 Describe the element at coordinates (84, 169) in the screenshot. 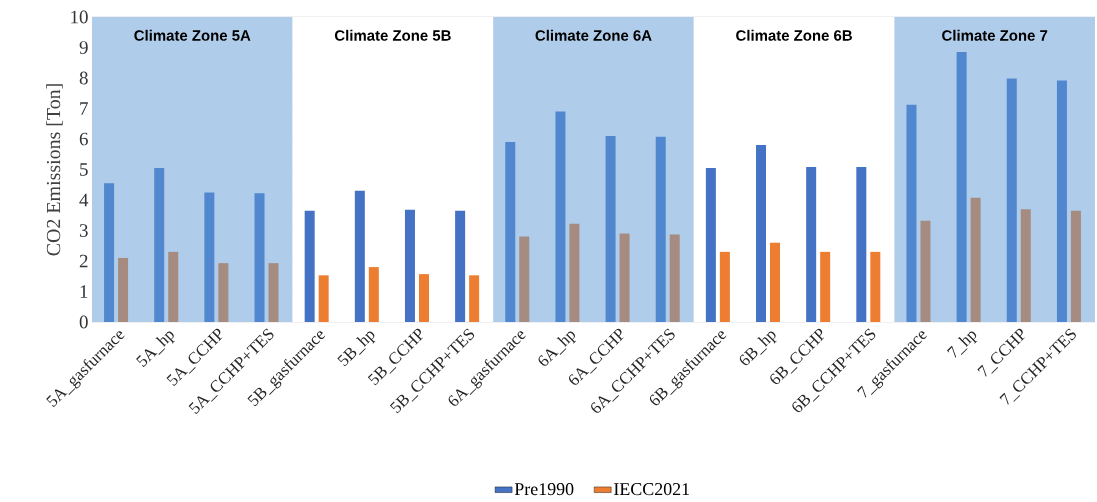

I see `y-tick-label: 5` at that location.